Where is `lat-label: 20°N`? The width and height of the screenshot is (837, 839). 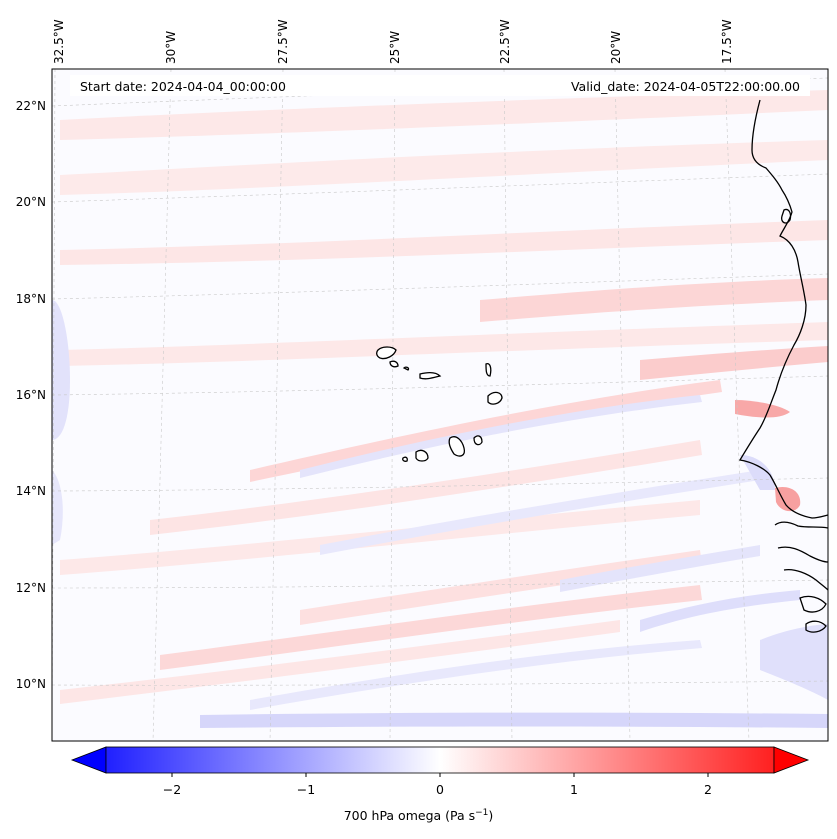 lat-label: 20°N is located at coordinates (30, 202).